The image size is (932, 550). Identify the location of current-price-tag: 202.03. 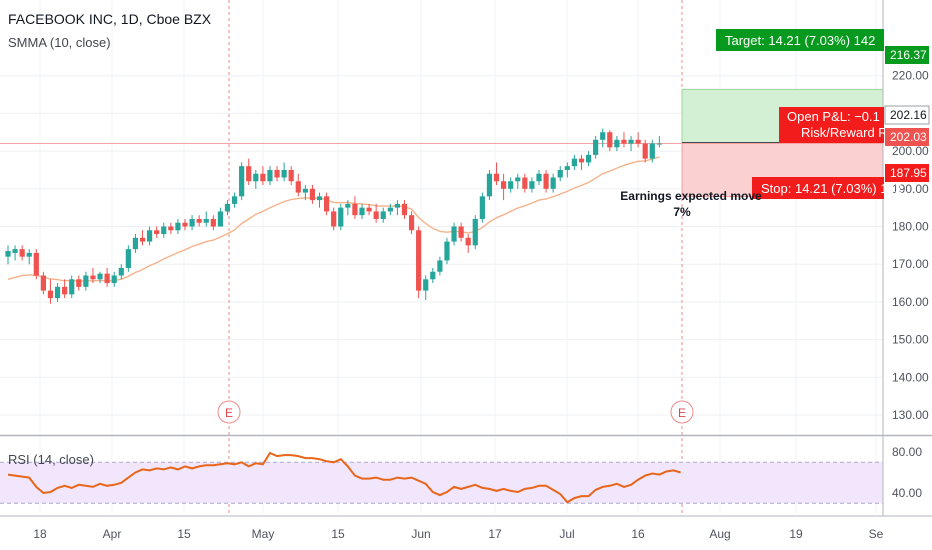
(907, 137).